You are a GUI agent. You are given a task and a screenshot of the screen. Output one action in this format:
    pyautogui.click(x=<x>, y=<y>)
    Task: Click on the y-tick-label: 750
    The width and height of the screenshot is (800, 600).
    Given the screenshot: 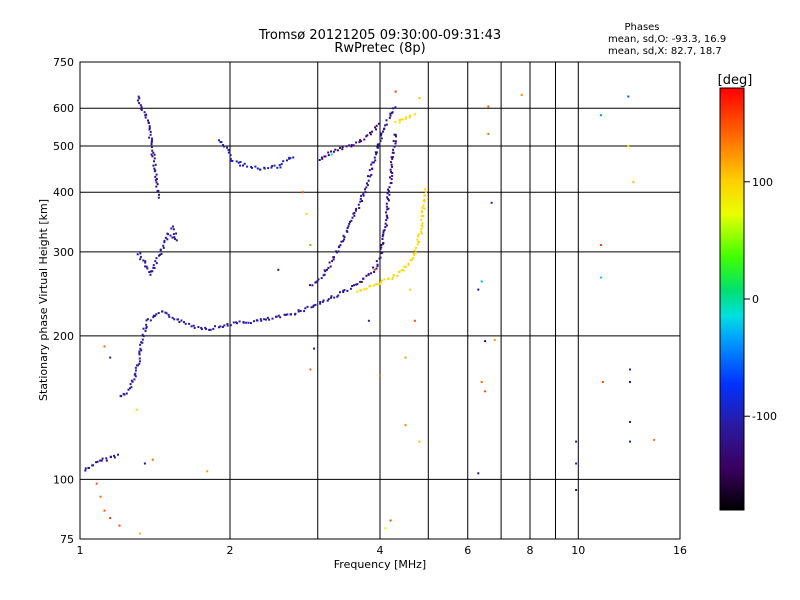 What is the action you would take?
    pyautogui.click(x=63, y=62)
    